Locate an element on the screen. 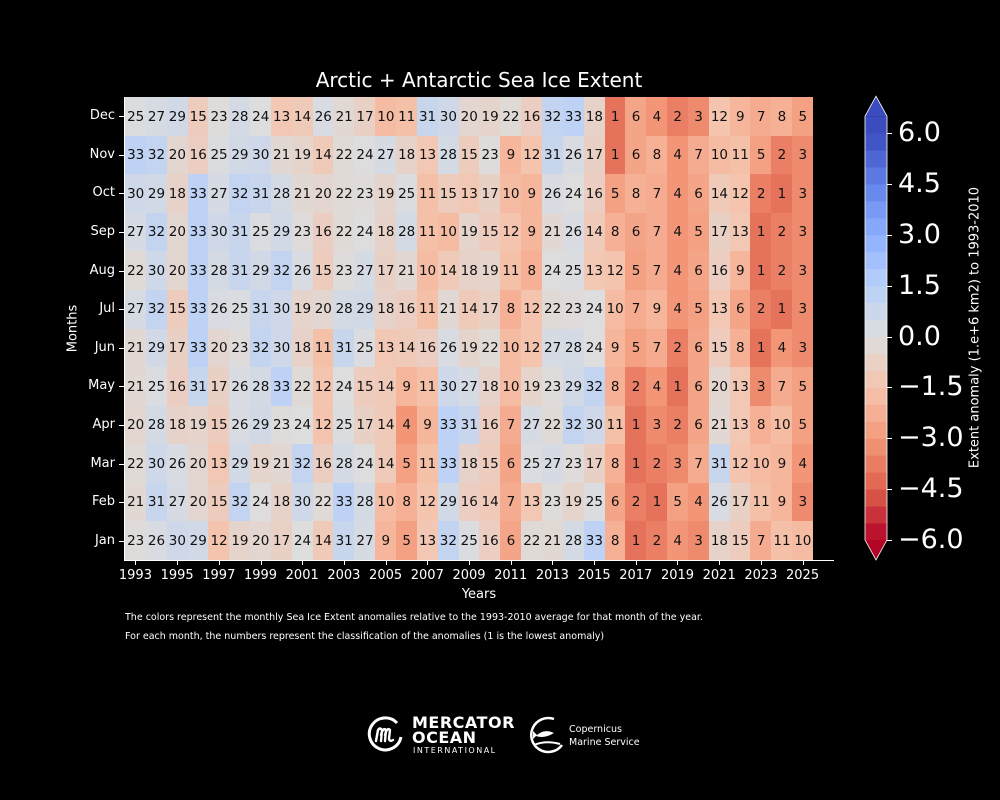 The image size is (1000, 800). y-tick-label-aug: Aug is located at coordinates (102, 270).